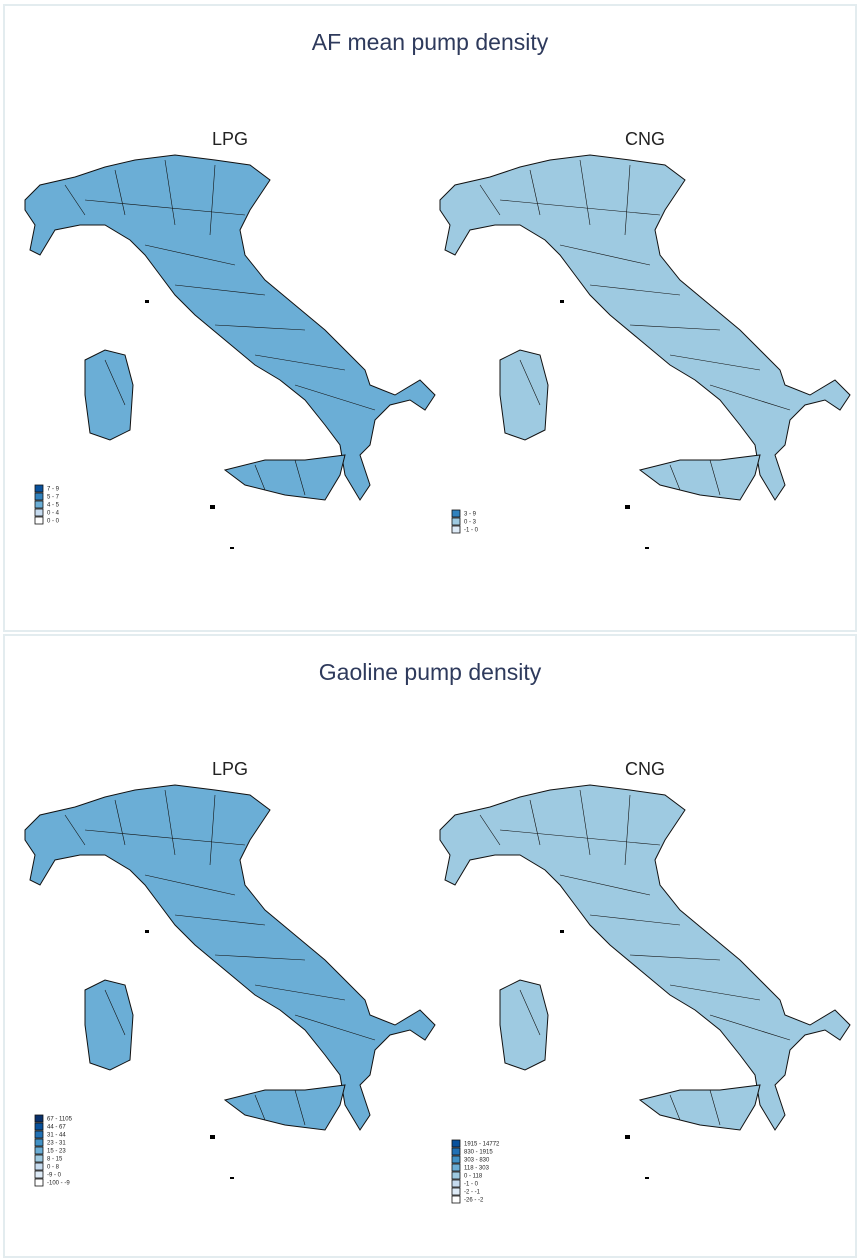 The width and height of the screenshot is (860, 1258). Describe the element at coordinates (60, 1120) in the screenshot. I see `legend-label: 67 - 1105` at that location.